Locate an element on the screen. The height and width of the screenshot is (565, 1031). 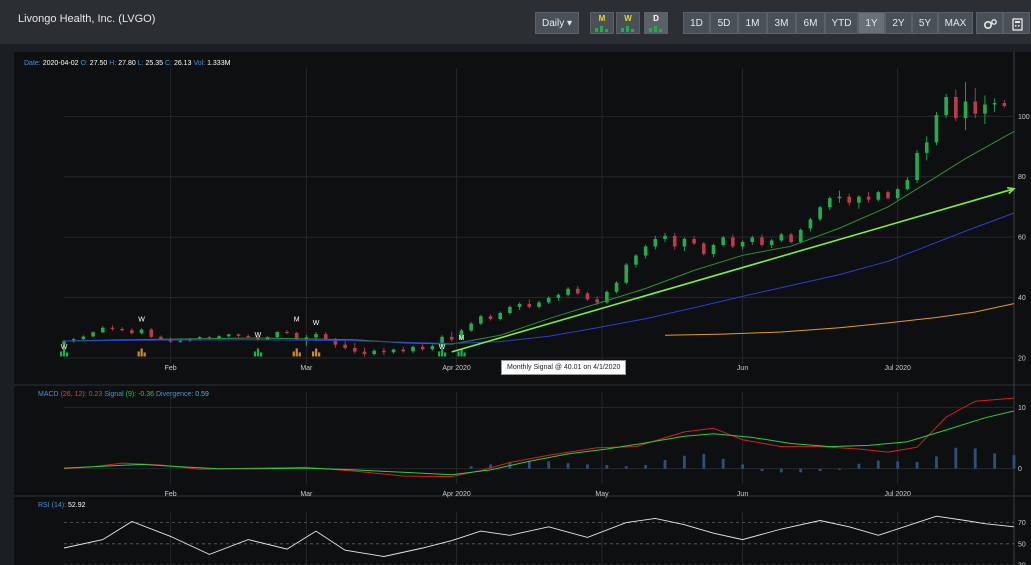
range-max-button: MAX is located at coordinates (955, 23).